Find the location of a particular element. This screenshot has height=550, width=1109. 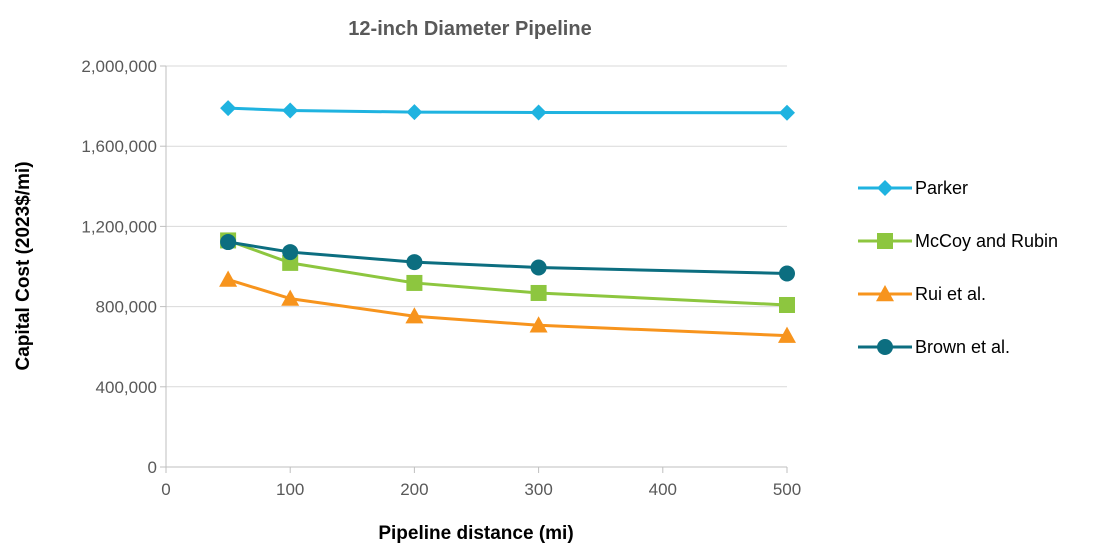

series-parker is located at coordinates (507, 110).